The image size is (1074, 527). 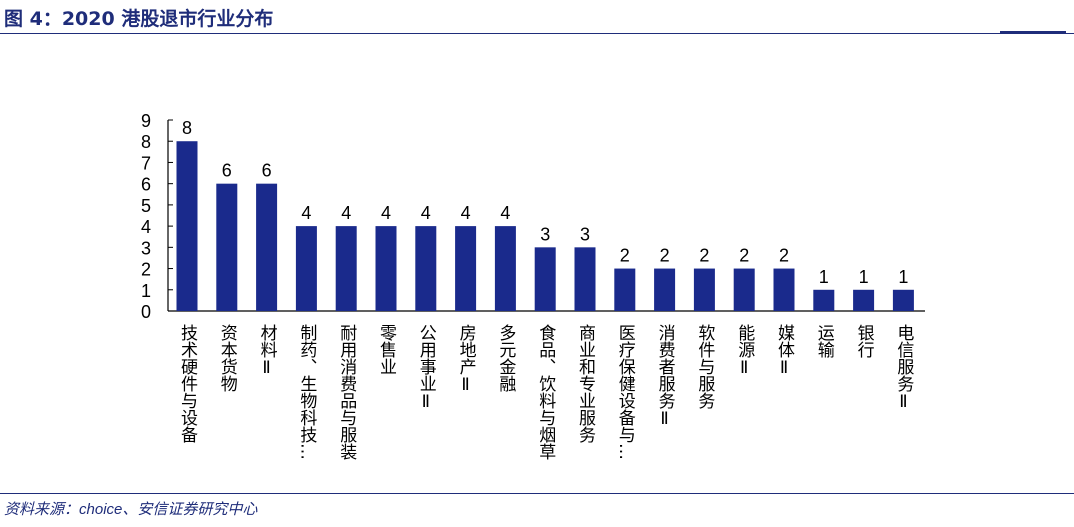 I want to click on data-label: 8, so click(x=187, y=128).